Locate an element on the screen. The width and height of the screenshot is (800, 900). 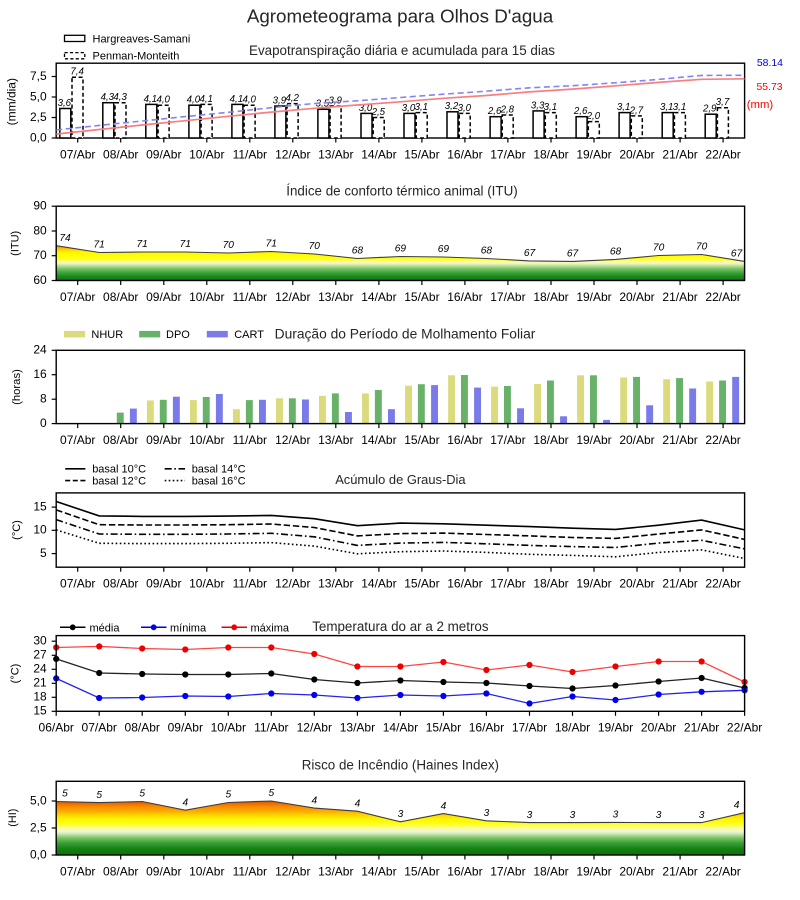
svg-text:Índice de conforto térmico ani: Índice de conforto térmico animal (ITU) is located at coordinates (401, 191).